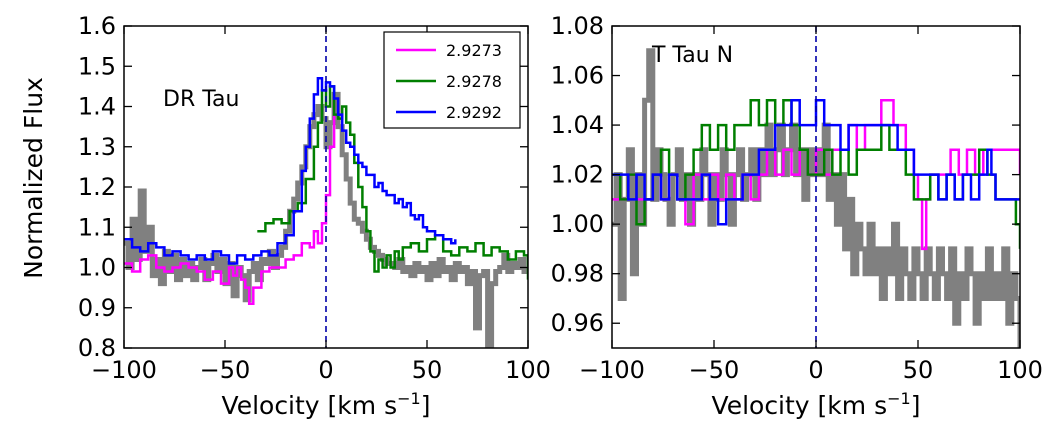 The width and height of the screenshot is (1050, 421). What do you see at coordinates (97, 308) in the screenshot?
I see `y-tick-label: 0.9` at bounding box center [97, 308].